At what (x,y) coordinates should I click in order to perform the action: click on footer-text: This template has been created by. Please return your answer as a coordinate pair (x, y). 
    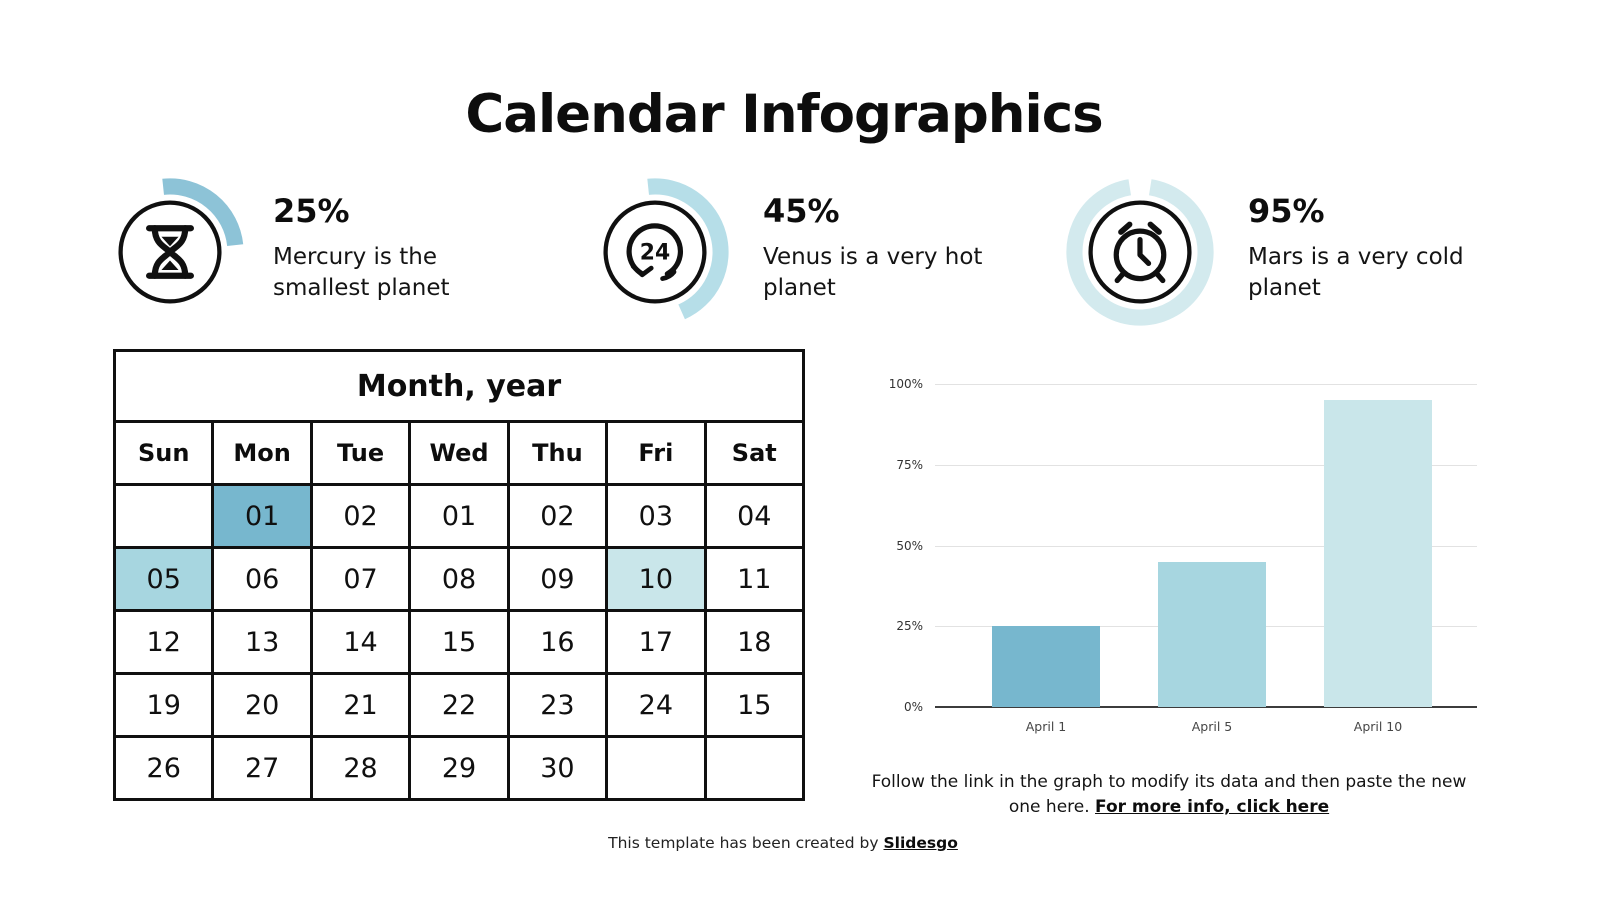
    Looking at the image, I should click on (746, 843).